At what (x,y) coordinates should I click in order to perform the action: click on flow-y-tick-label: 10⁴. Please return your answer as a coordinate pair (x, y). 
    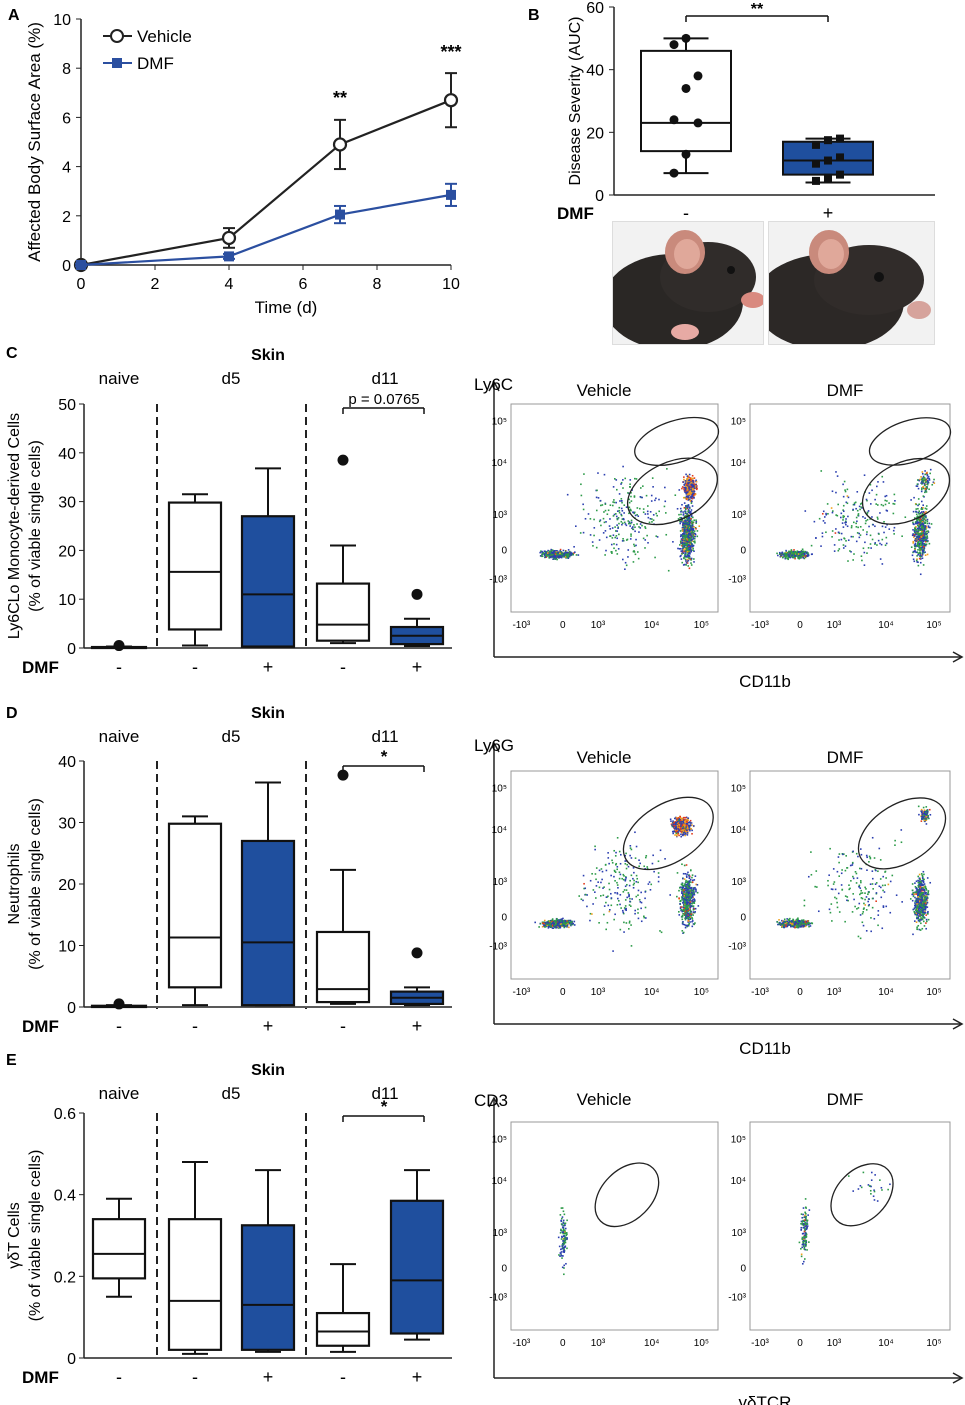
    Looking at the image, I should click on (499, 830).